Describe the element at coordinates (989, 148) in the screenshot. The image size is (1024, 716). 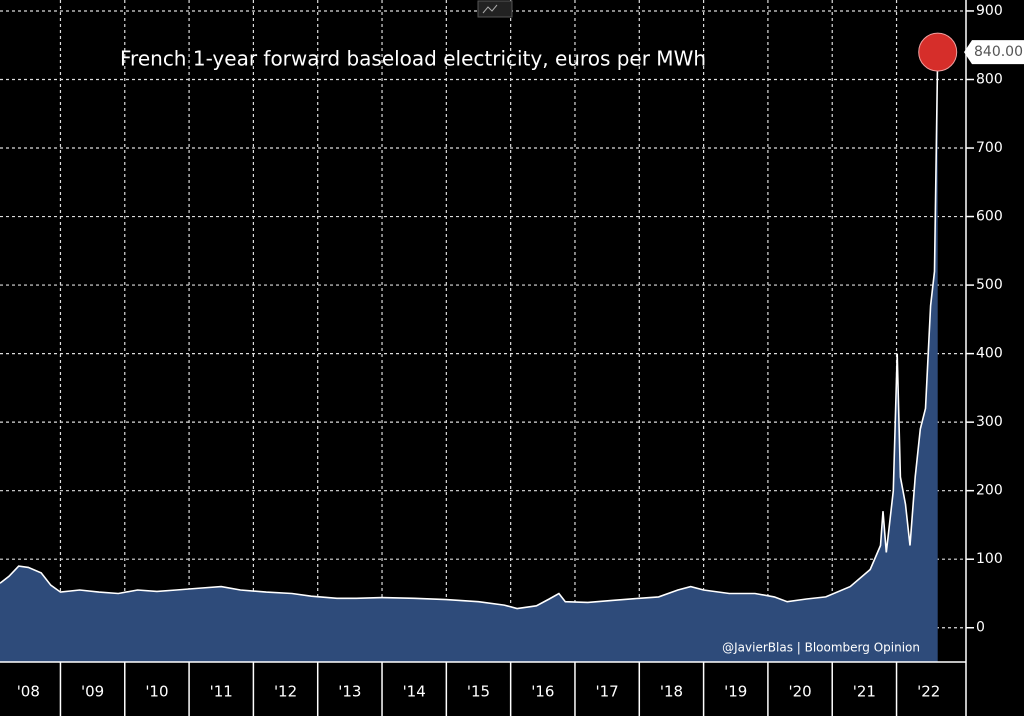
I see `y-tick-label: 700` at that location.